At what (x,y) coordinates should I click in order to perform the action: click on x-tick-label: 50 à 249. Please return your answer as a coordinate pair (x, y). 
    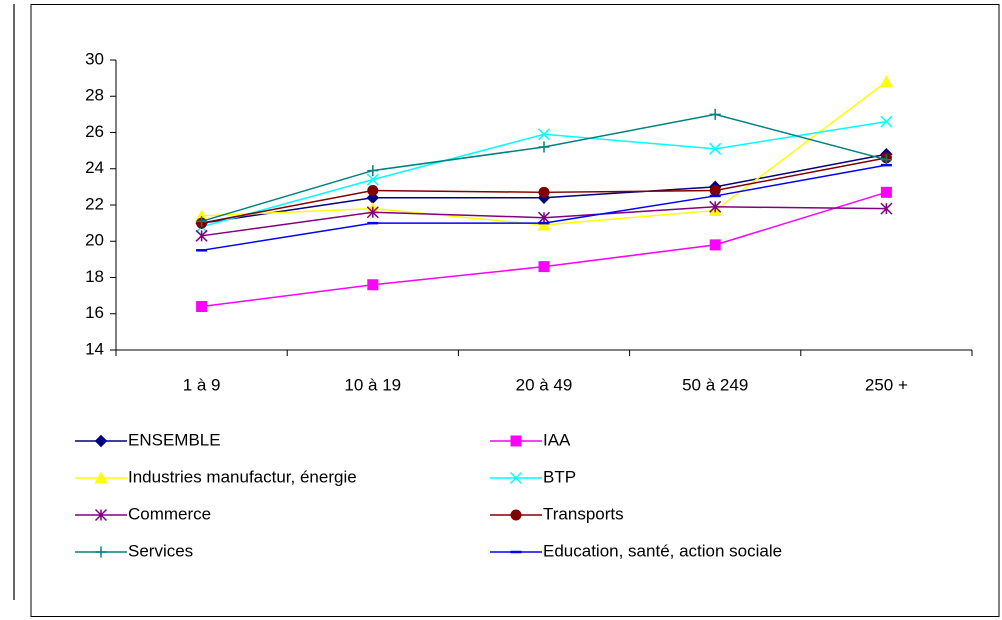
    Looking at the image, I should click on (715, 384).